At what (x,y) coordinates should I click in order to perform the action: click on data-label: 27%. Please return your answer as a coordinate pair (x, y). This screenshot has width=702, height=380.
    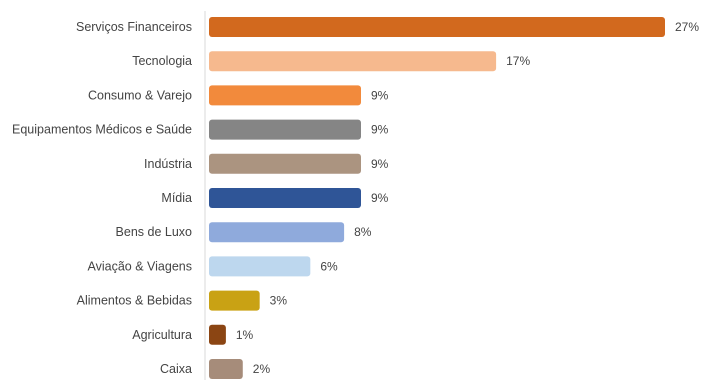
    Looking at the image, I should click on (687, 27).